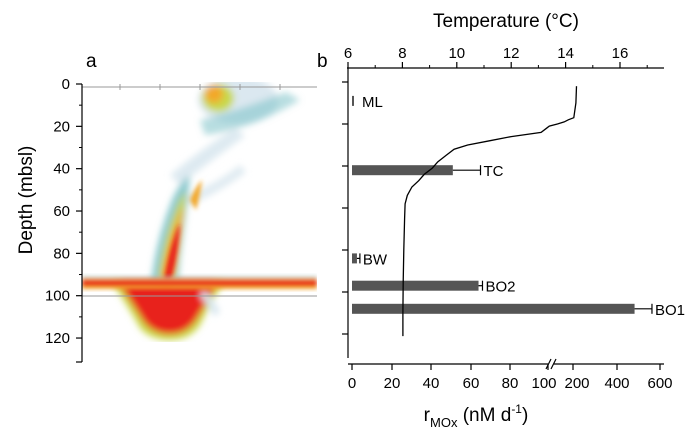  I want to click on temperature-tick-label: 10, so click(456, 53).